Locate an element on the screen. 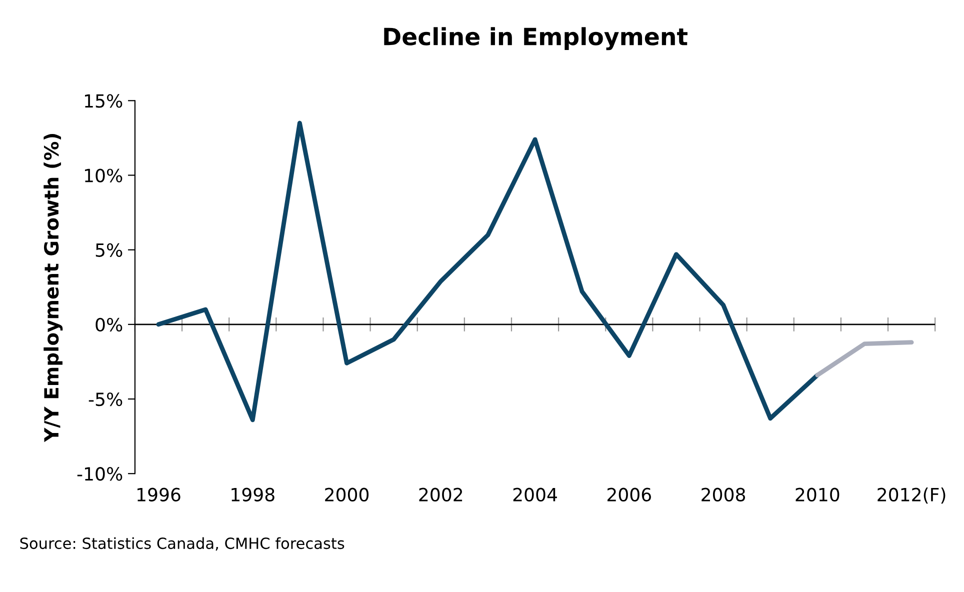 This screenshot has width=964, height=592. x-tick-label: 2012(F) is located at coordinates (912, 496).